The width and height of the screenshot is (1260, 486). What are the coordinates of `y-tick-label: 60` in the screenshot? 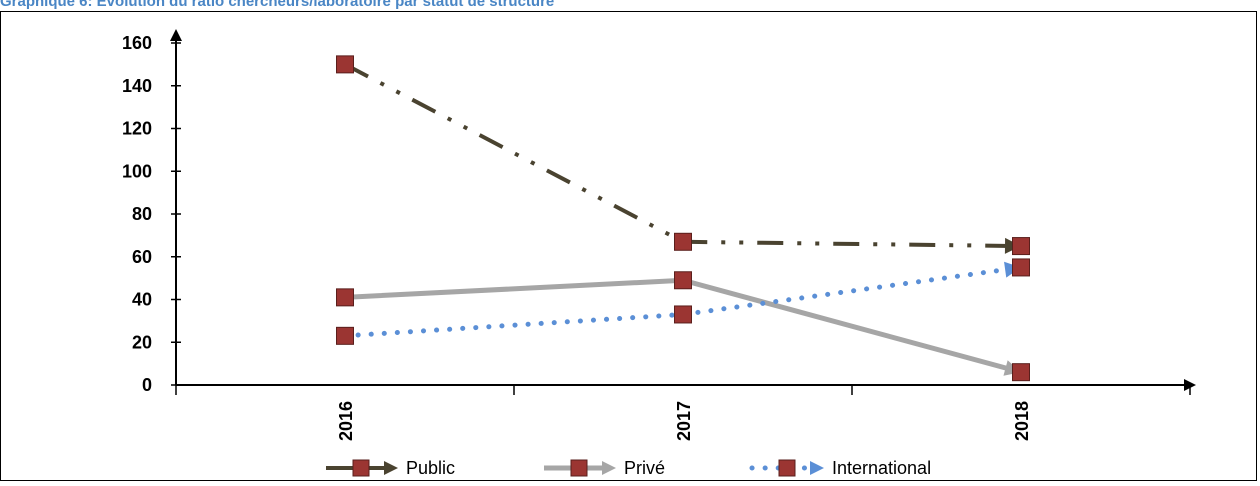 It's located at (142, 257).